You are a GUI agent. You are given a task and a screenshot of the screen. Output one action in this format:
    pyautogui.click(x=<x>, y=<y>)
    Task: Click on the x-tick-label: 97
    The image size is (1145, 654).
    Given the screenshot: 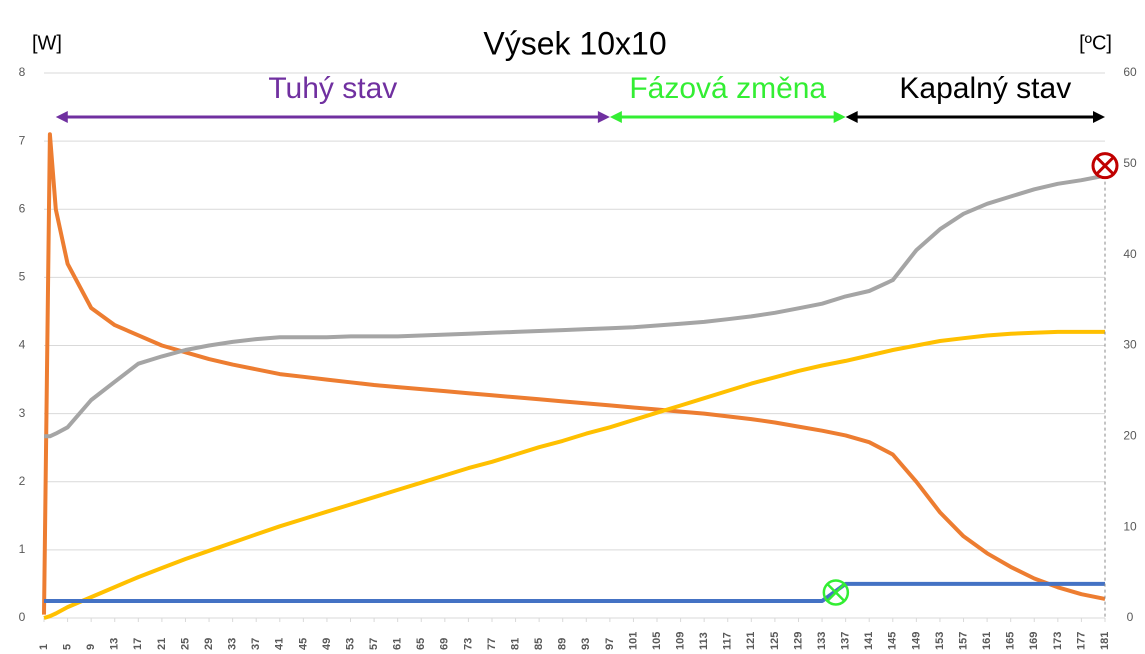 What is the action you would take?
    pyautogui.click(x=610, y=644)
    